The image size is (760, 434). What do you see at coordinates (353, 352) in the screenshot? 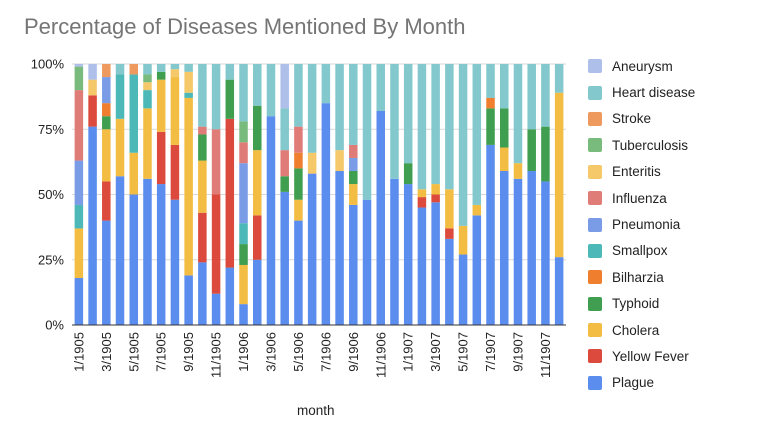
I see `x-tick-label: 9/1906` at bounding box center [353, 352].